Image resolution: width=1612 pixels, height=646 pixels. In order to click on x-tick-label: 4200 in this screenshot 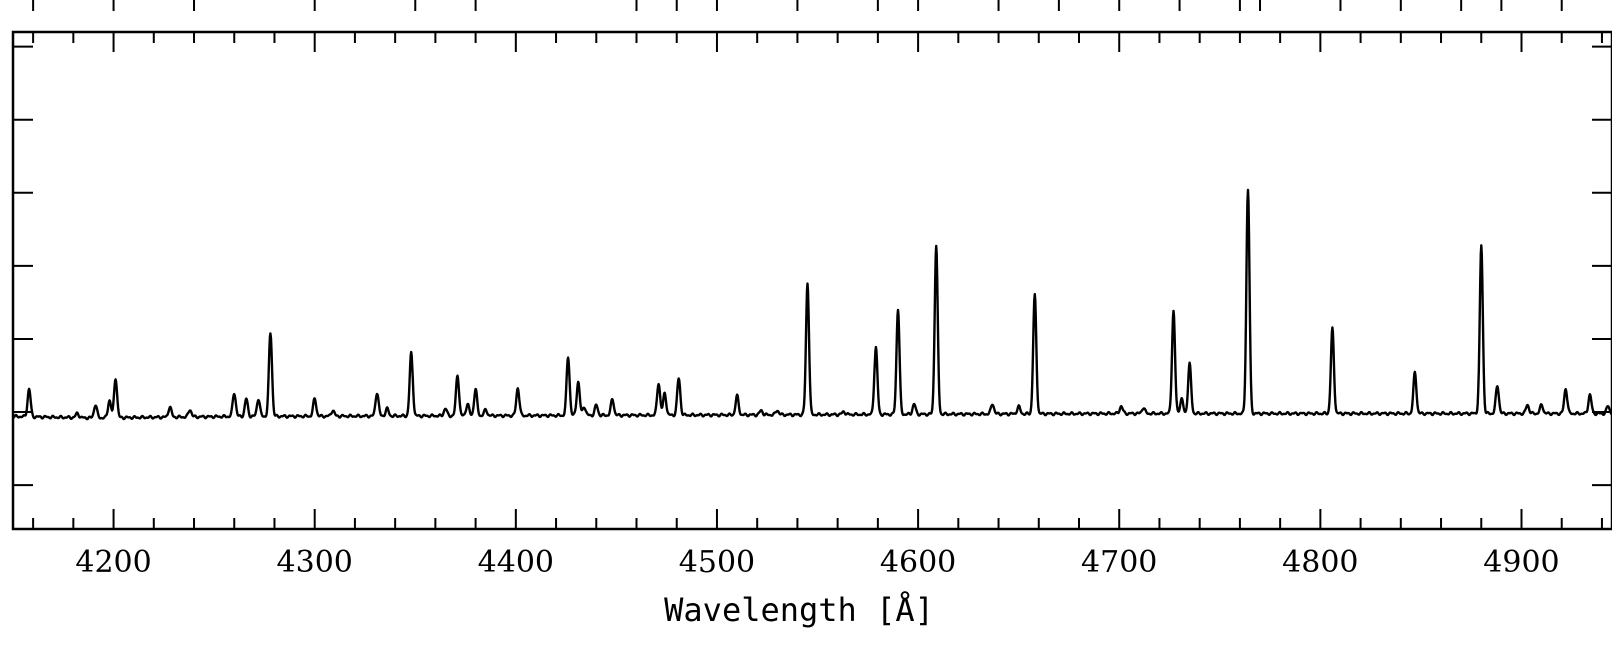, I will do `click(113, 562)`.